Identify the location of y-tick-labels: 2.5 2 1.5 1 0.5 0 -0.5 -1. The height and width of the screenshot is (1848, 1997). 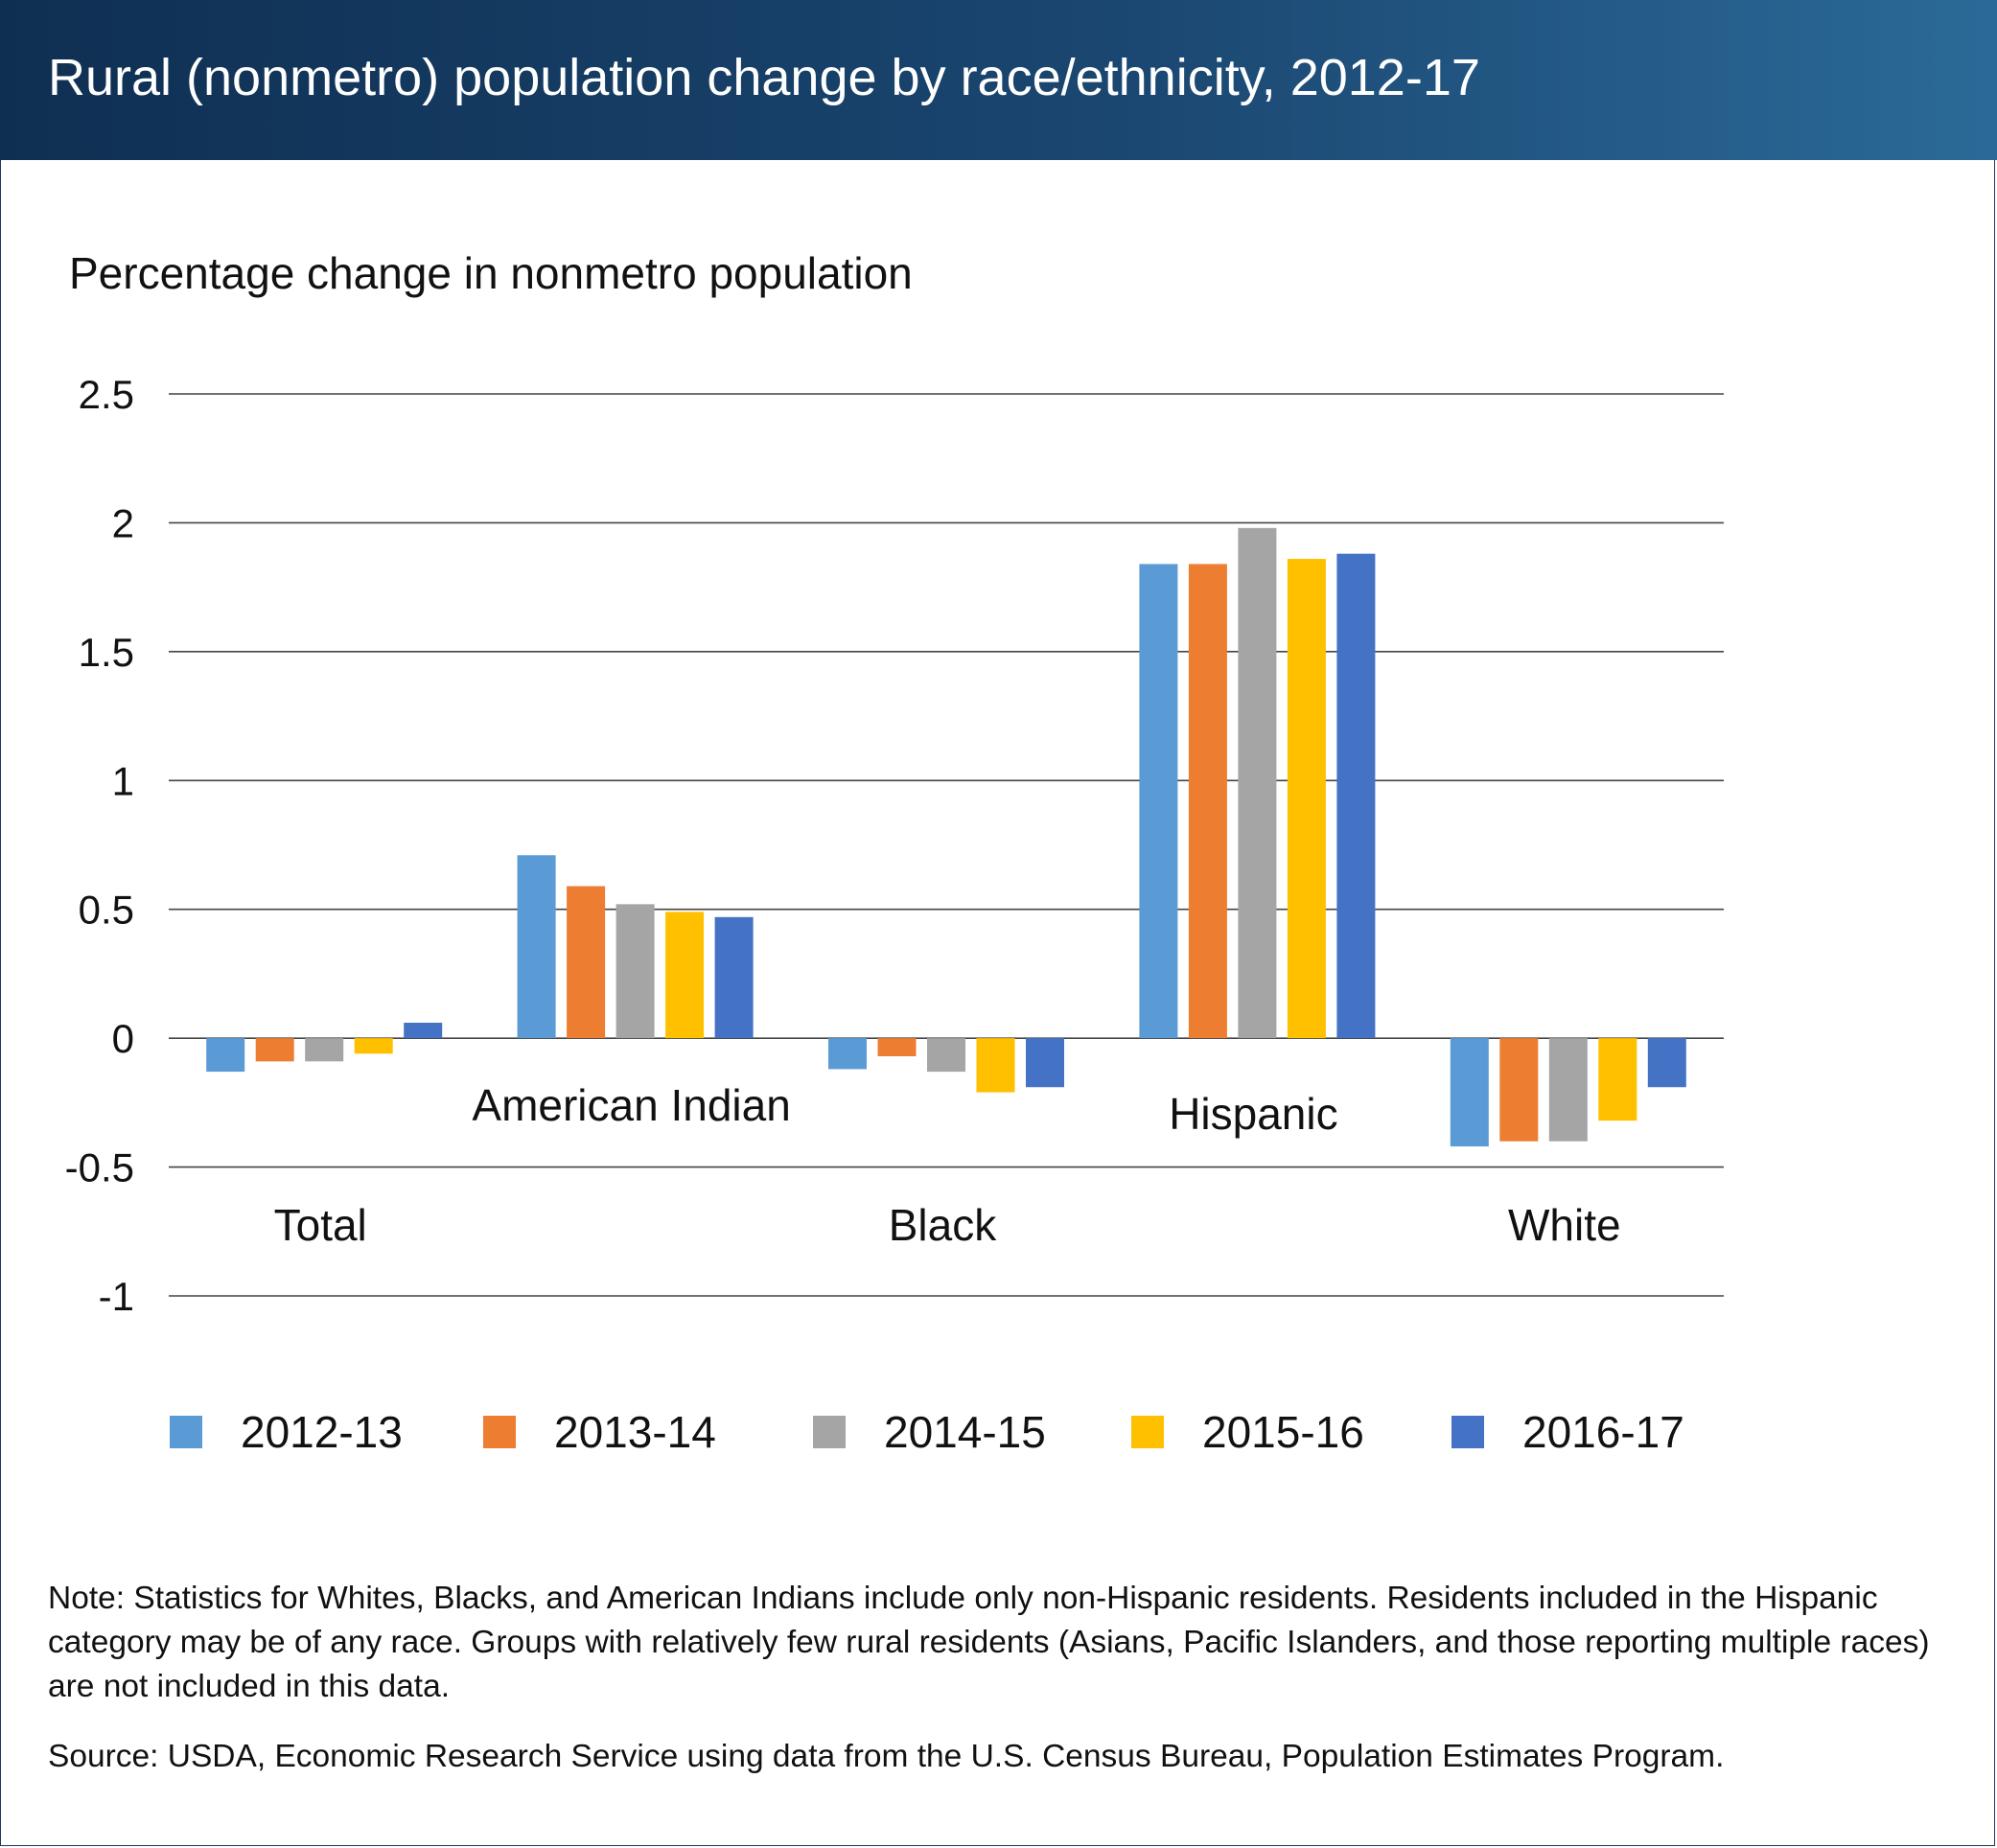
(99, 846).